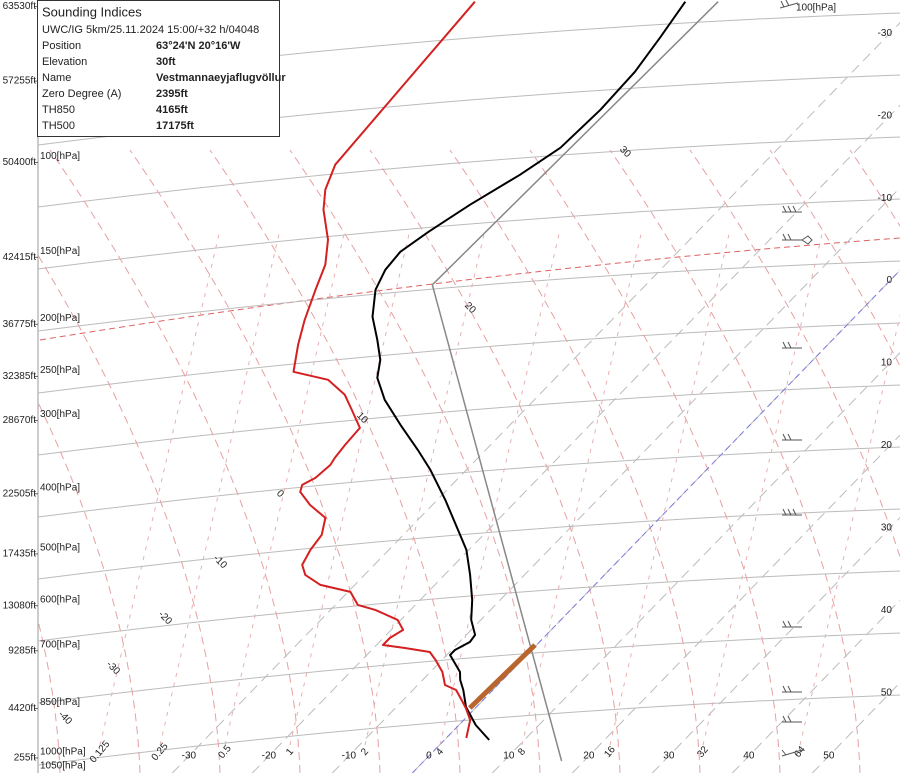  Describe the element at coordinates (60, 487) in the screenshot. I see `pressure-label: 400[hPa]` at that location.